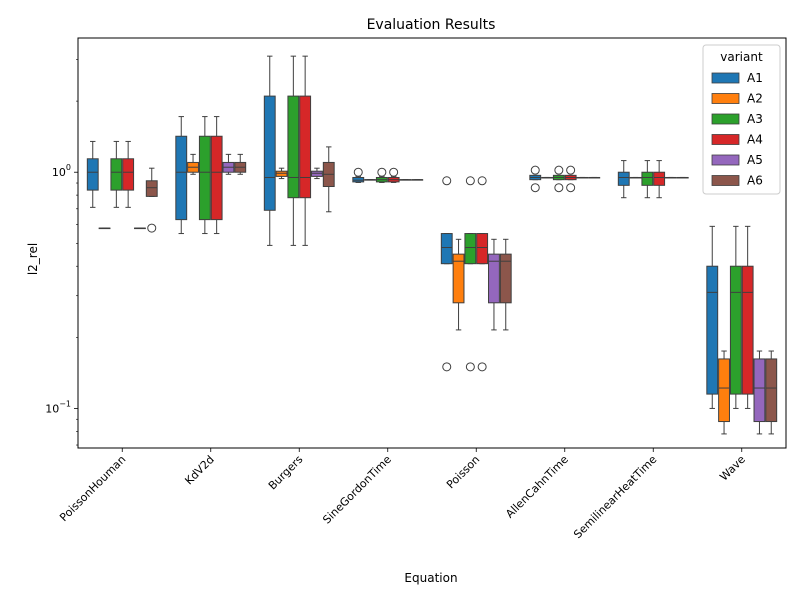  I want to click on box-A4-Burgers, so click(305, 150).